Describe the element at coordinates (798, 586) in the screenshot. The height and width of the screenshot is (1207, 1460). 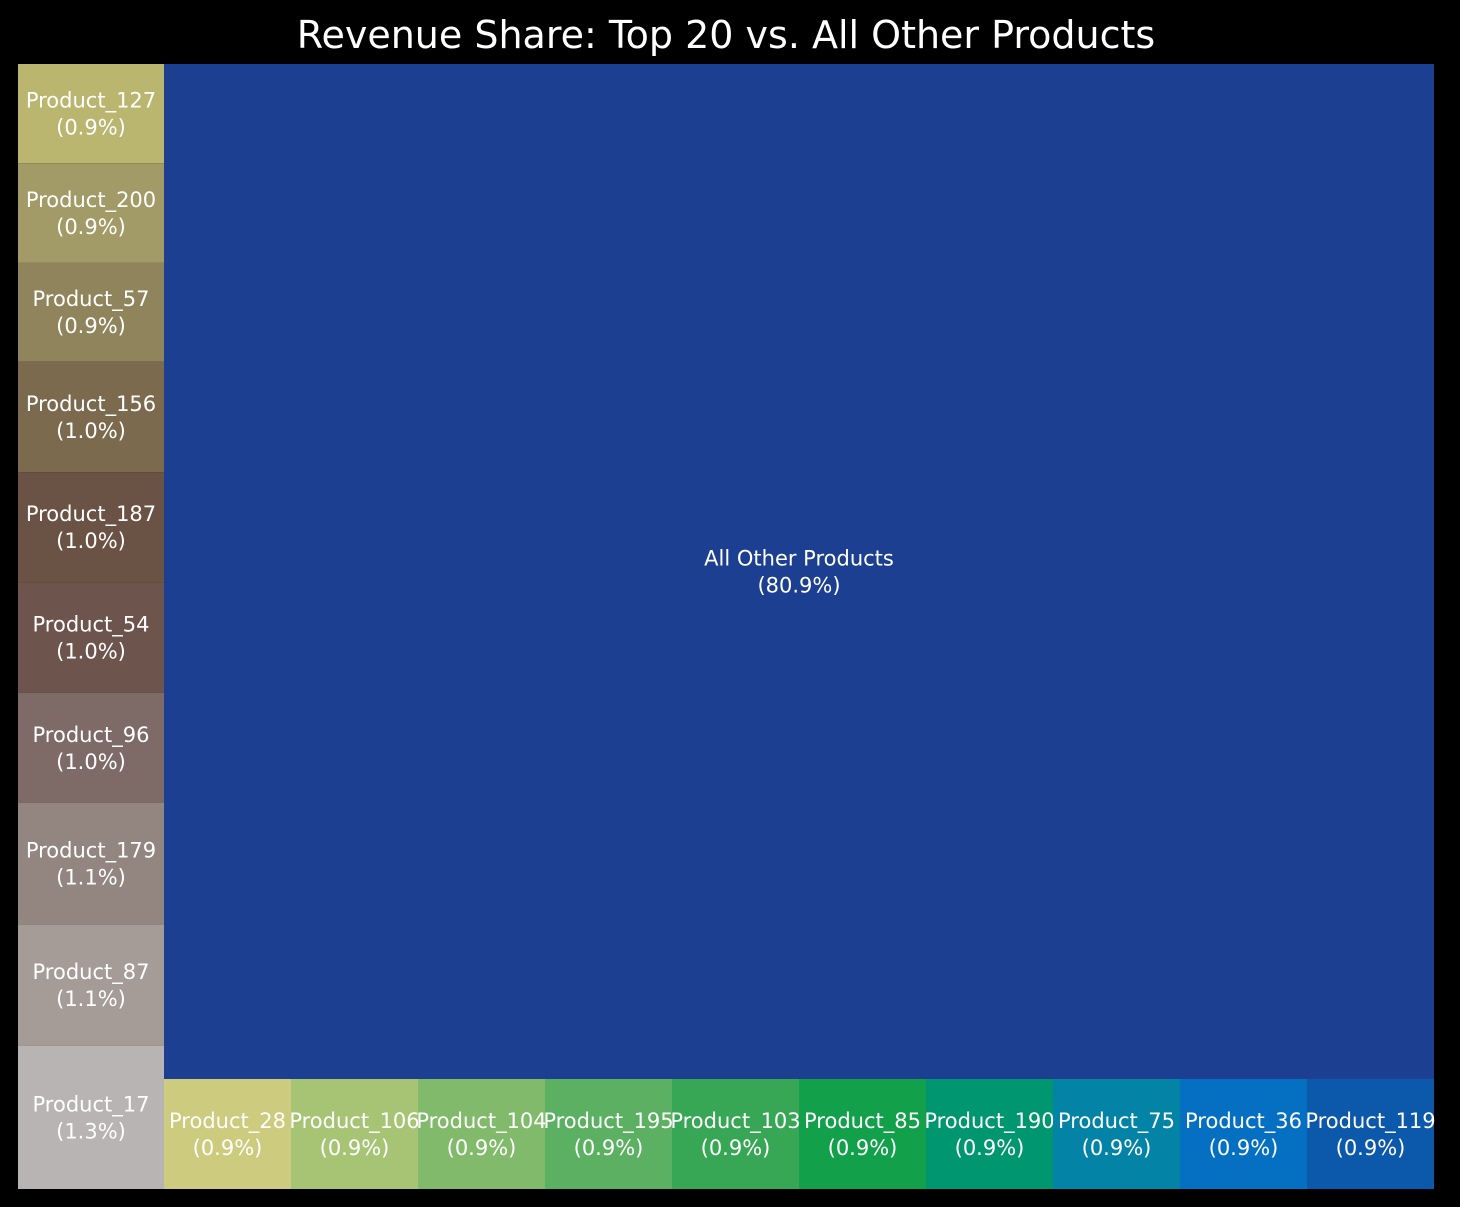
I see `tile-percent-label: (80.9%)` at that location.